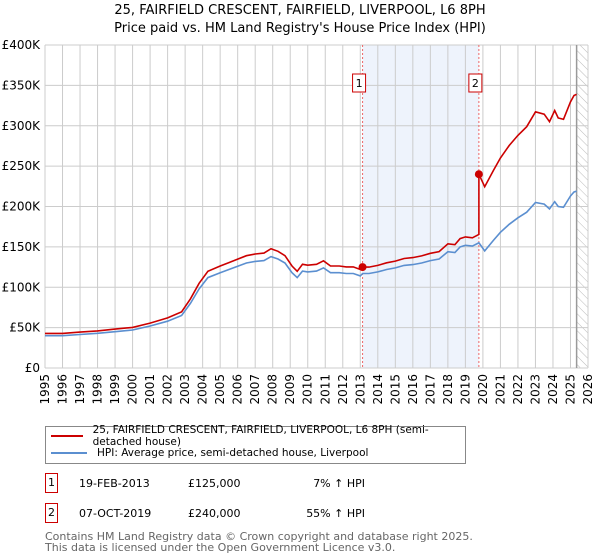  I want to click on x-tick-label: 2000, so click(133, 389).